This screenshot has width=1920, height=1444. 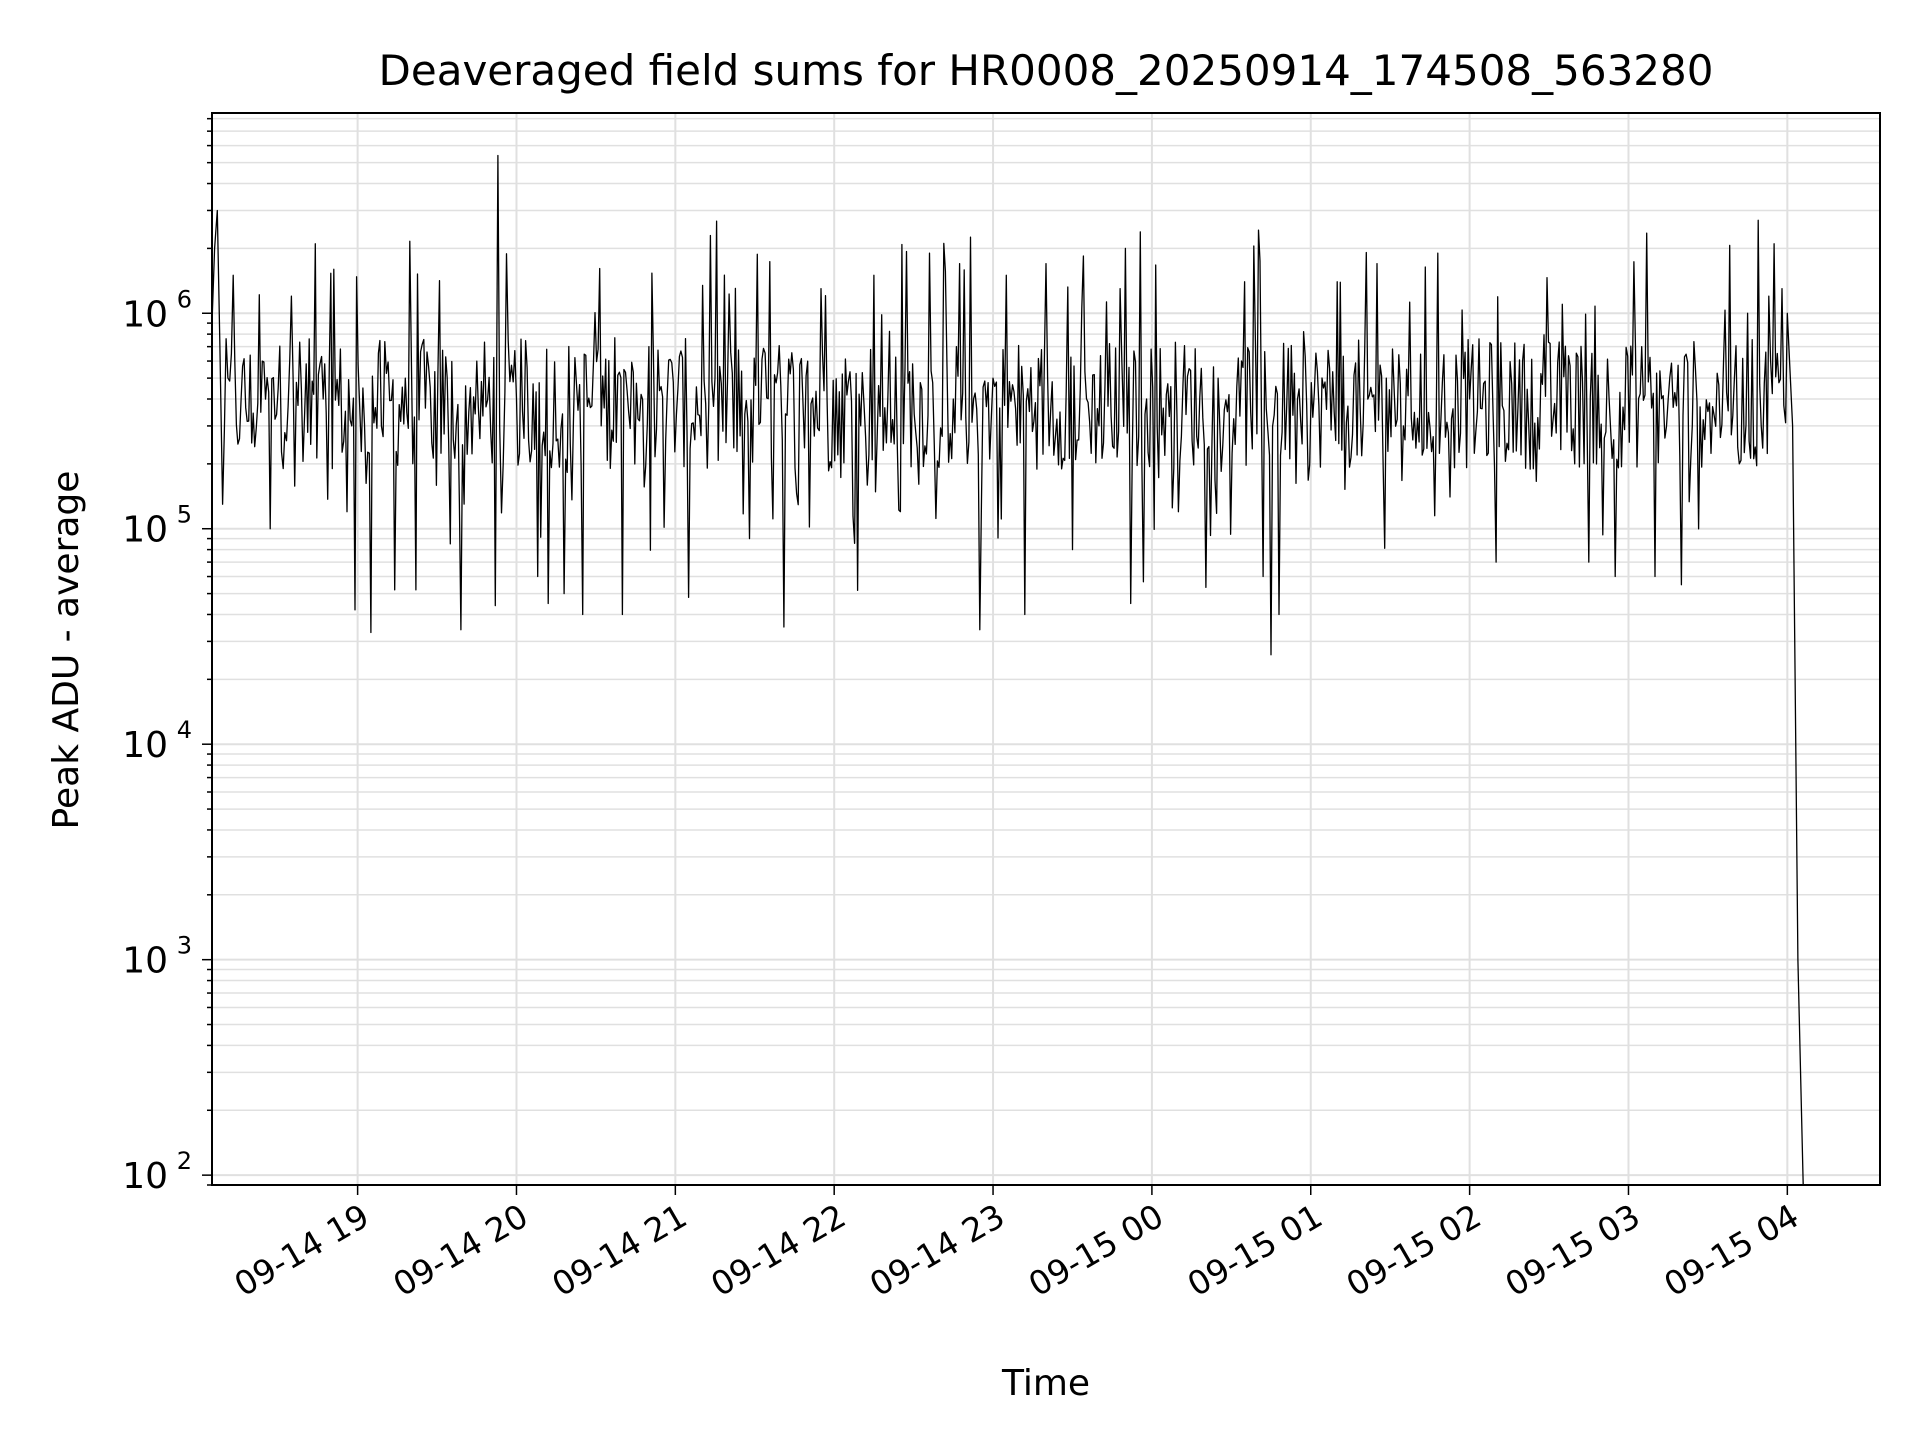 What do you see at coordinates (66, 650) in the screenshot?
I see `y-axis-label: Peak ADU - average` at bounding box center [66, 650].